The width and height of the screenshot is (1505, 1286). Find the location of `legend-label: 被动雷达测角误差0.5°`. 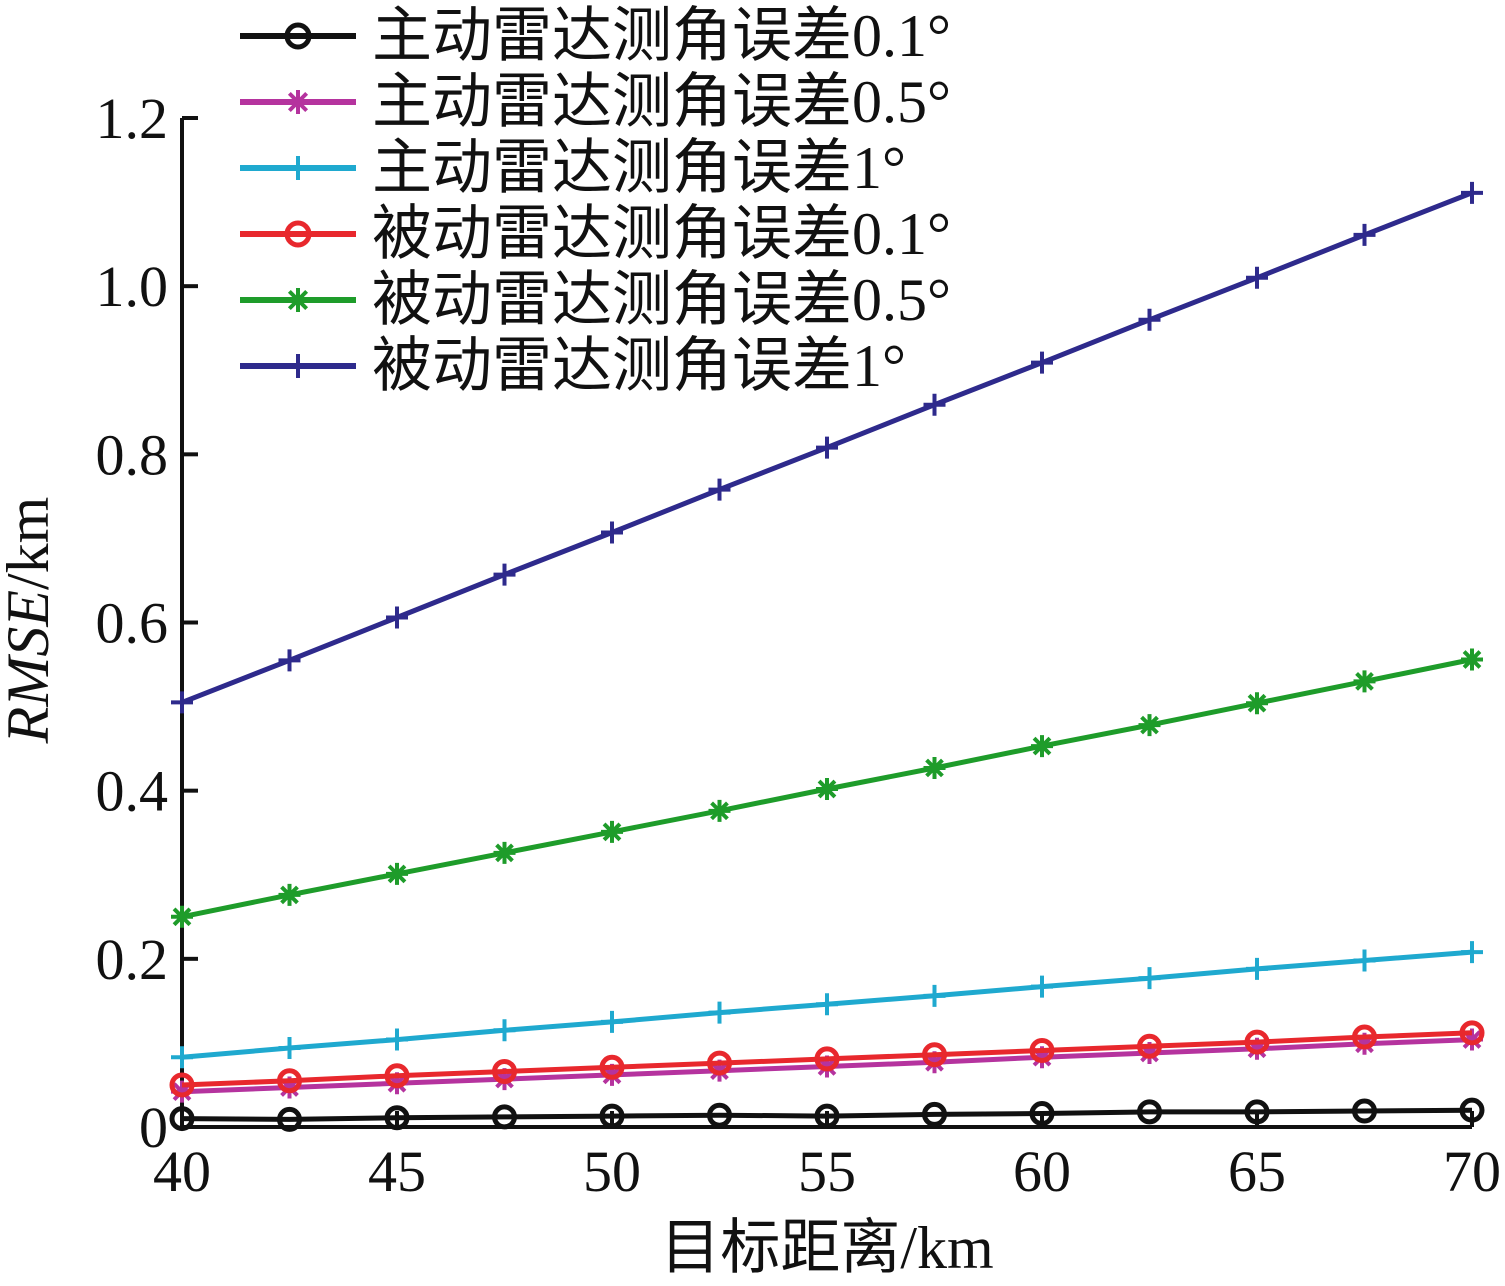

legend-label: 被动雷达测角误差0.5° is located at coordinates (661, 300).